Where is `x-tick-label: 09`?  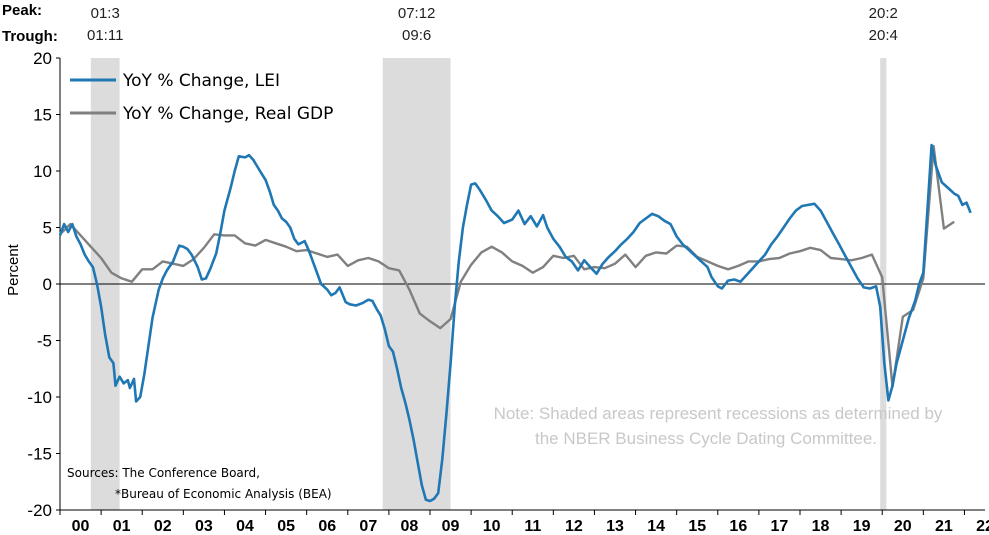 x-tick-label: 09 is located at coordinates (451, 526).